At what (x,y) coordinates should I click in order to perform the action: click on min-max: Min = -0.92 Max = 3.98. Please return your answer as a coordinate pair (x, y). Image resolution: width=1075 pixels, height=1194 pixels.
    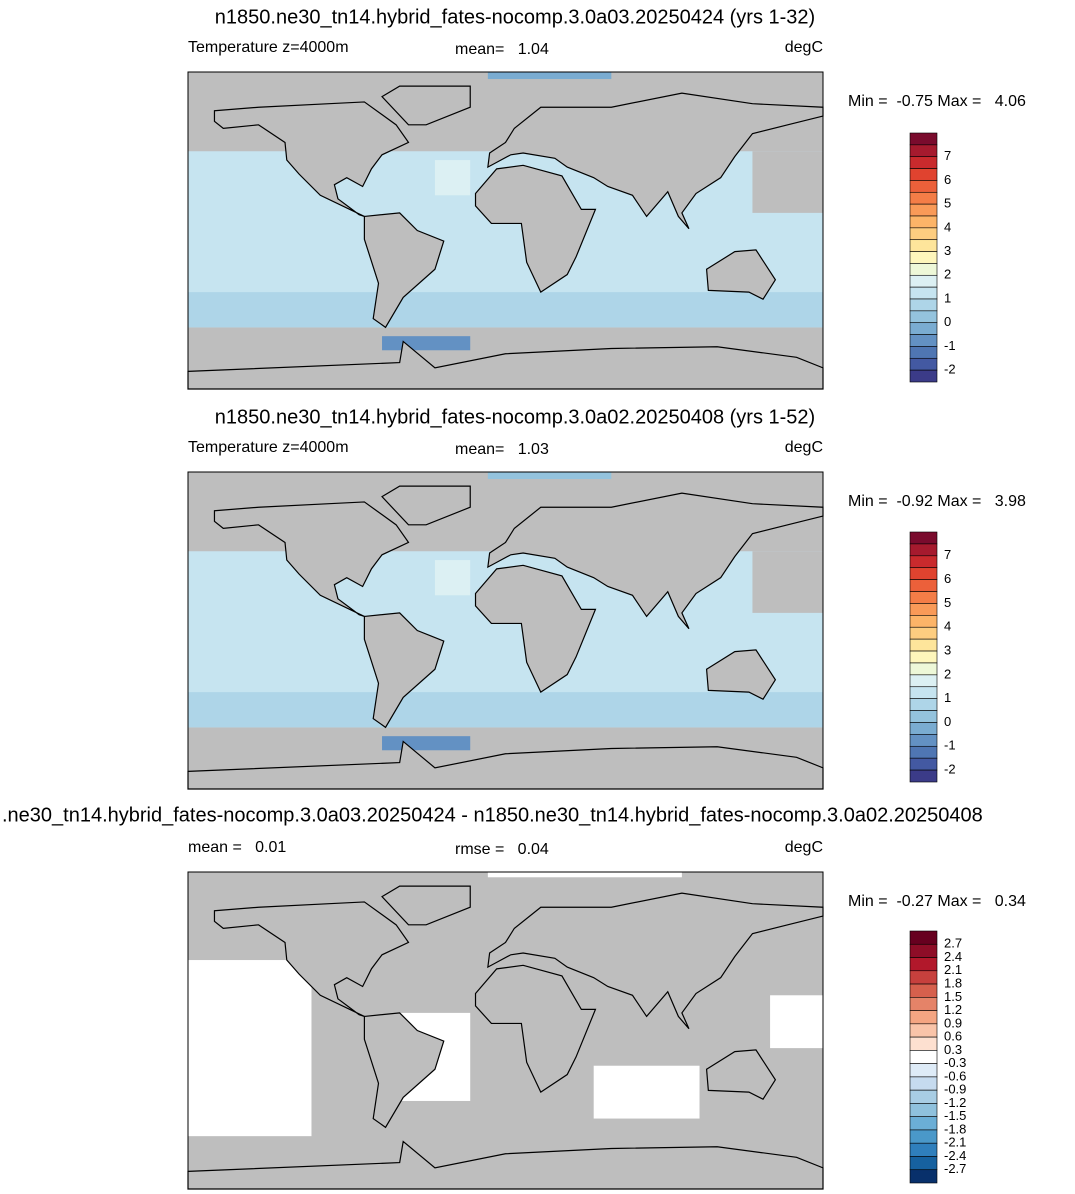
    Looking at the image, I should click on (937, 501).